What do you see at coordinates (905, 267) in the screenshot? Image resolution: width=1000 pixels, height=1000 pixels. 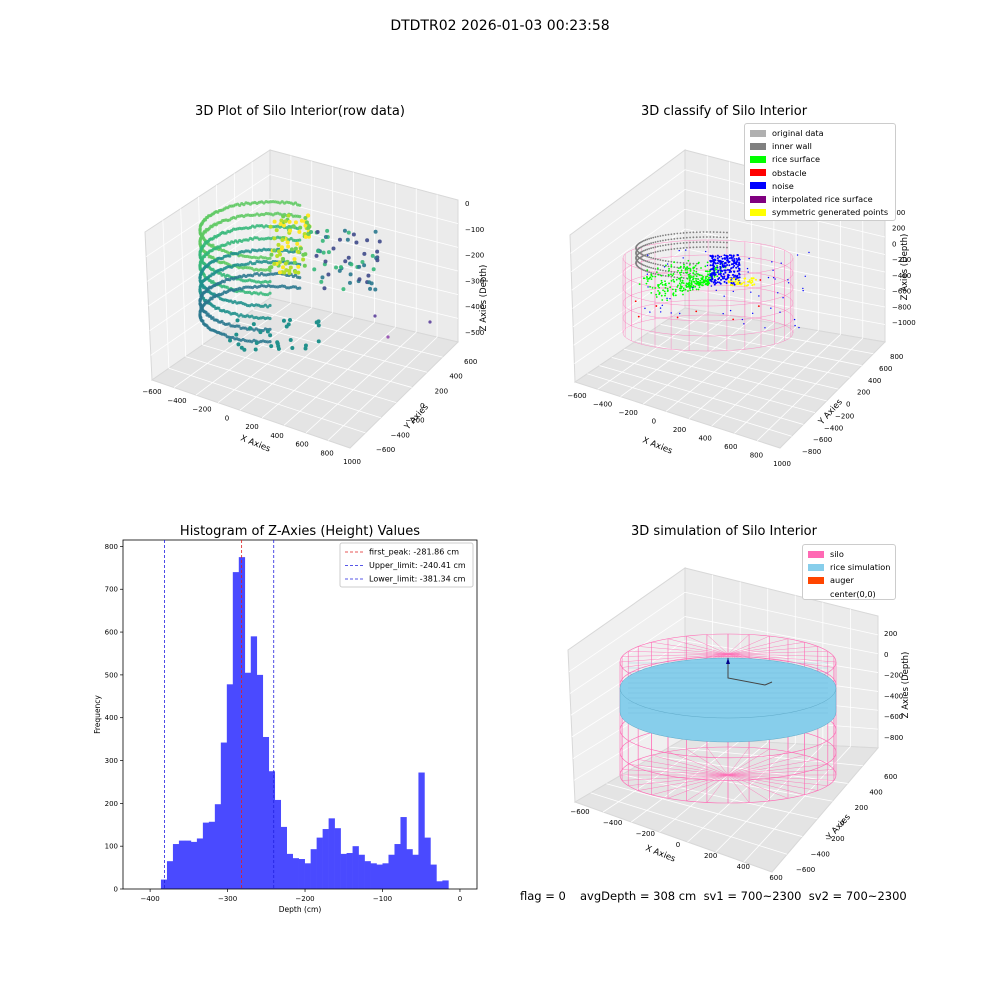 I see `z-axis-label: Z Axies (Depth)` at bounding box center [905, 267].